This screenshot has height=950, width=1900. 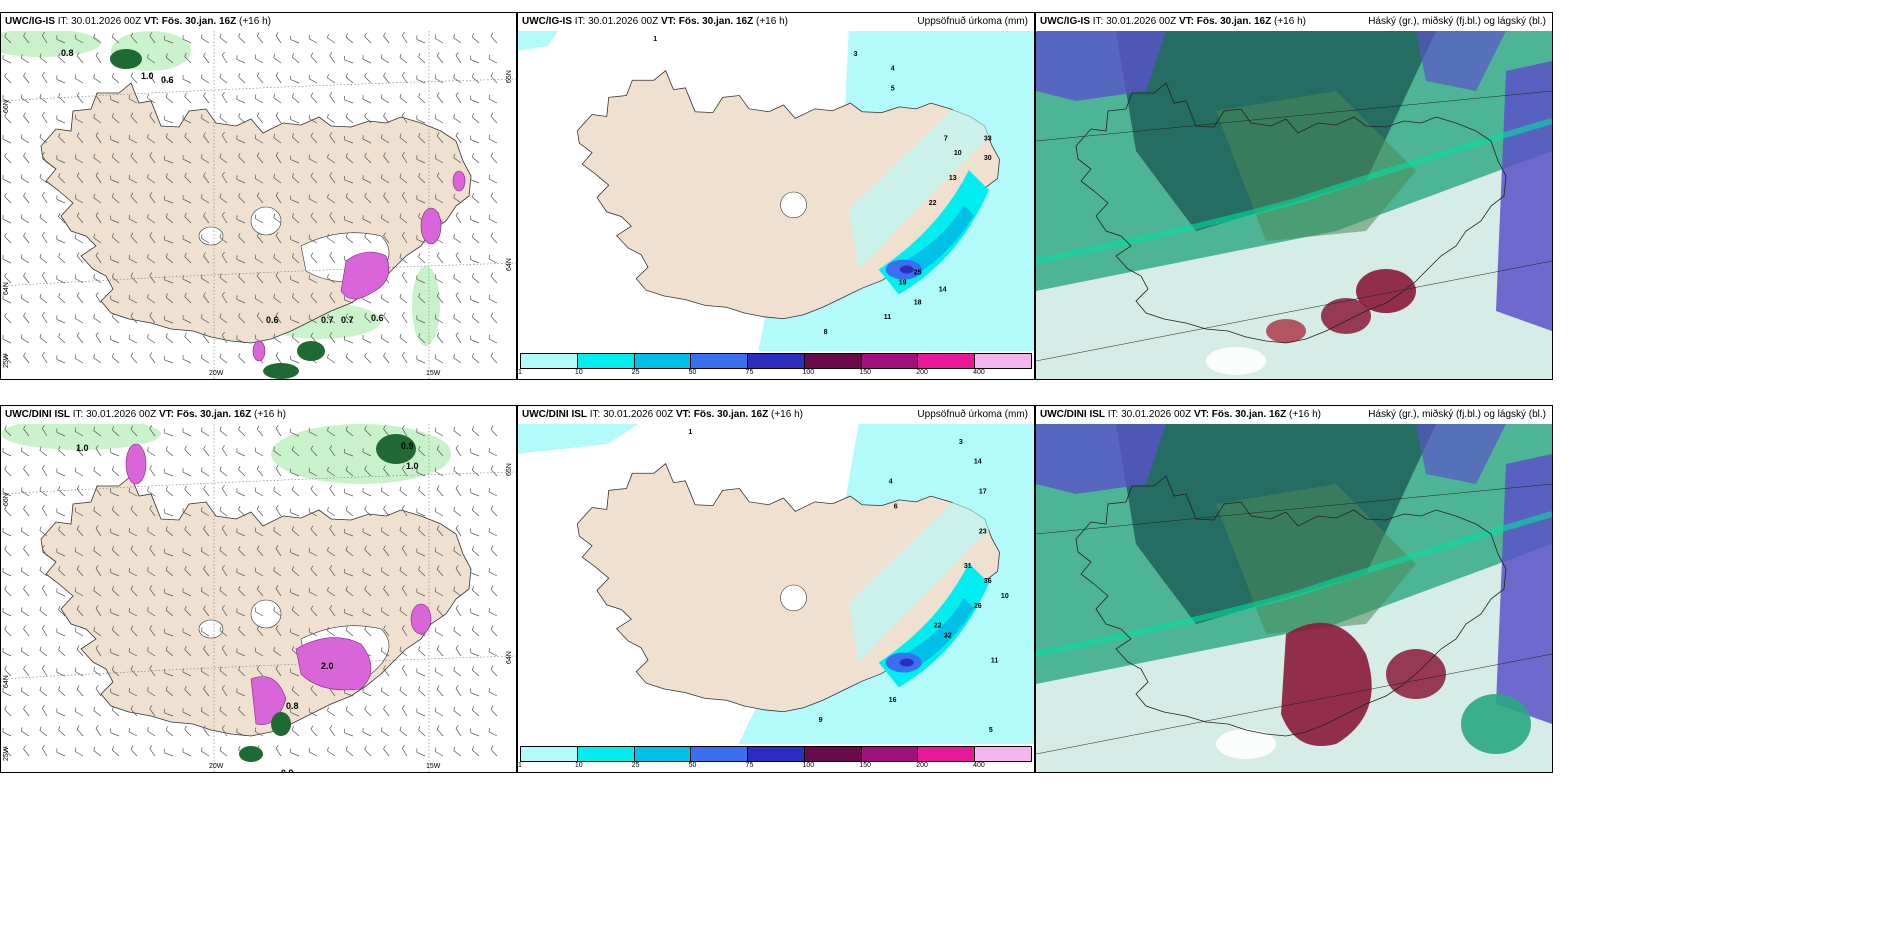 I want to click on colorbar-label: 200, so click(x=922, y=372).